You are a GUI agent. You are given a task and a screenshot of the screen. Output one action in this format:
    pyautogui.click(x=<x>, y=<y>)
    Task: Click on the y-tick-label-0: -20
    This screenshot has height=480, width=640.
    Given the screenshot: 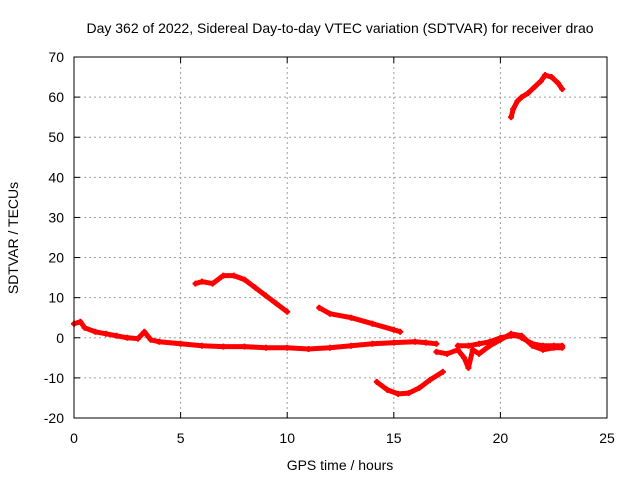 What is the action you would take?
    pyautogui.click(x=54, y=418)
    